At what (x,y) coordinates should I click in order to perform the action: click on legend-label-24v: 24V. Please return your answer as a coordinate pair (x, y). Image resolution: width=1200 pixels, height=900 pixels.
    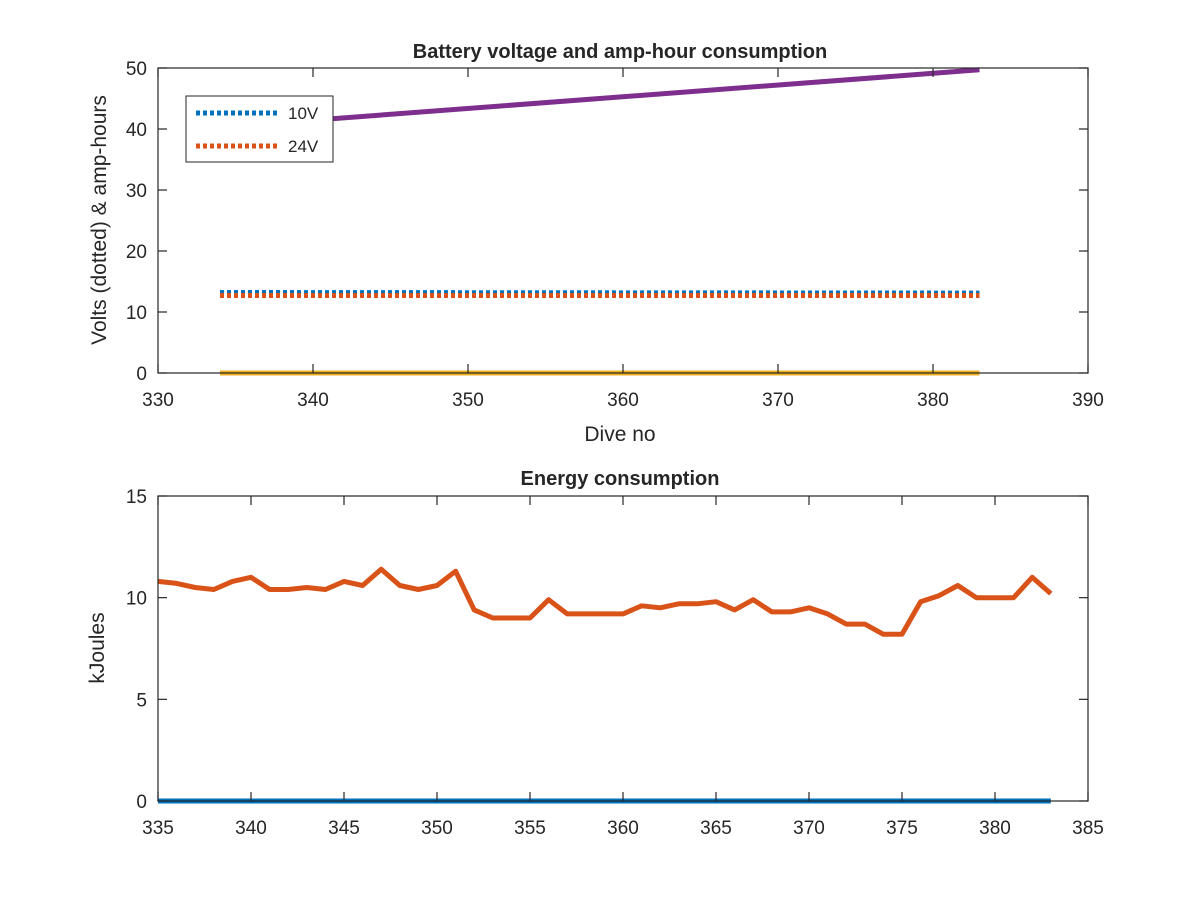
    Looking at the image, I should click on (303, 146).